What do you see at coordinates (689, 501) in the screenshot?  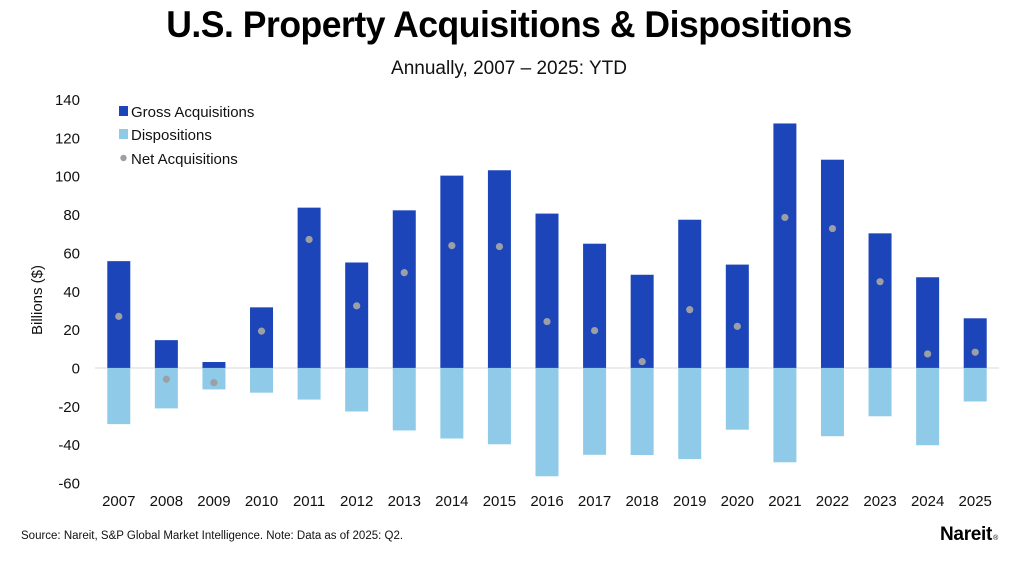 I see `x-tick-label: 2019` at bounding box center [689, 501].